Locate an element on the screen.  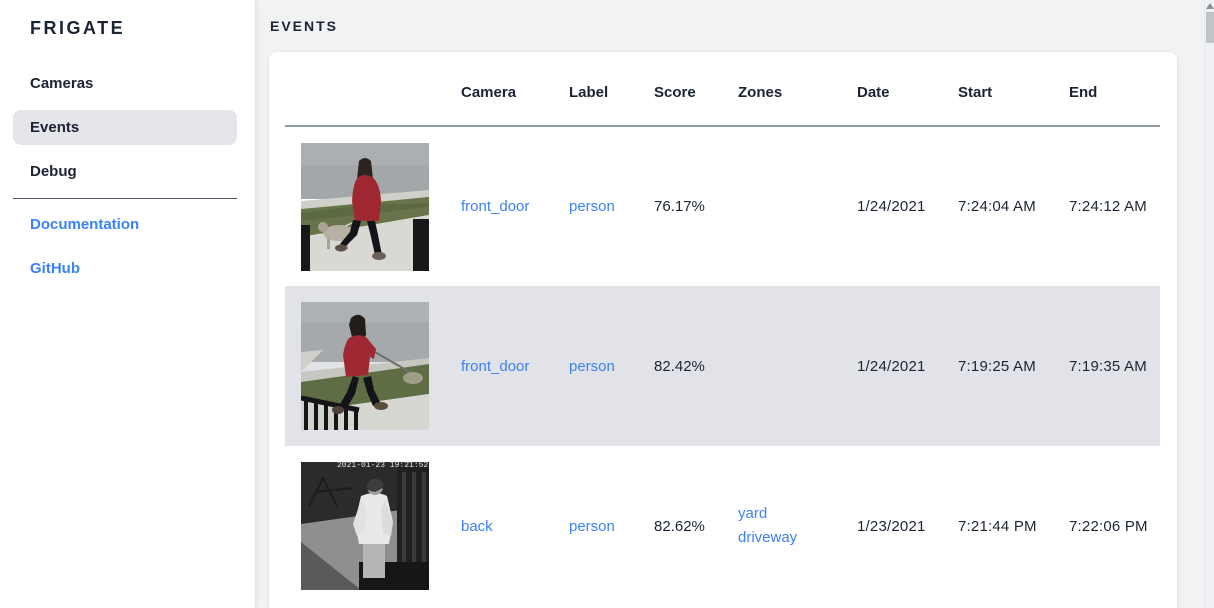
event-thumbnail: 2021-01-23 19:21:52 is located at coordinates (365, 526).